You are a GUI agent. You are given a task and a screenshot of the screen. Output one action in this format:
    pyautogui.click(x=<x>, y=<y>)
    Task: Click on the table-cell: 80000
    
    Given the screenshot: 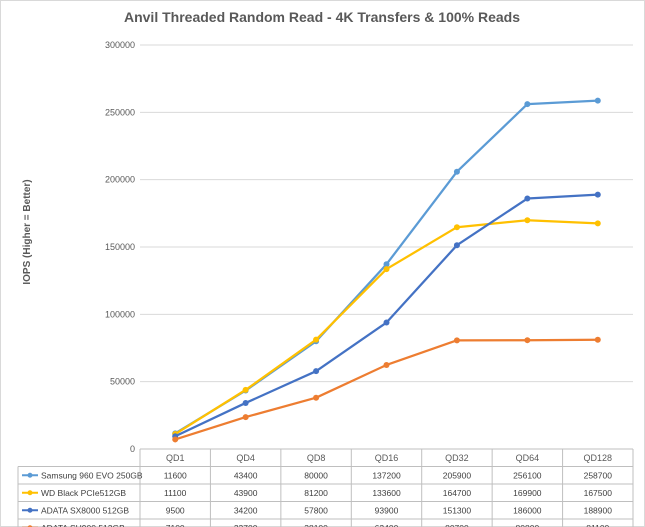 What is the action you would take?
    pyautogui.click(x=316, y=475)
    